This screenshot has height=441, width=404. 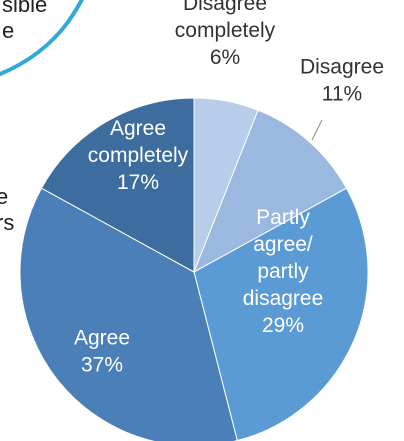 What do you see at coordinates (317, 130) in the screenshot?
I see `leader-line` at bounding box center [317, 130].